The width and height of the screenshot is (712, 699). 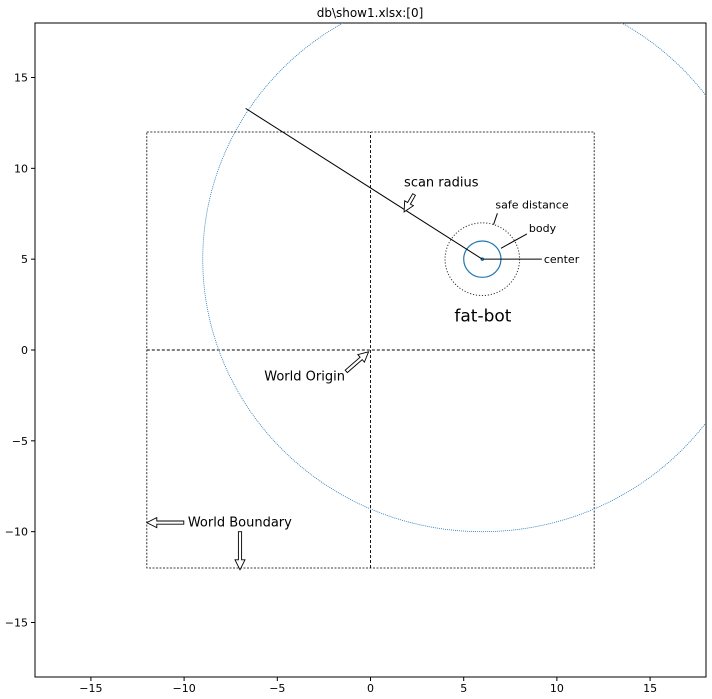 What do you see at coordinates (24, 350) in the screenshot?
I see `y-tick-label: 0` at bounding box center [24, 350].